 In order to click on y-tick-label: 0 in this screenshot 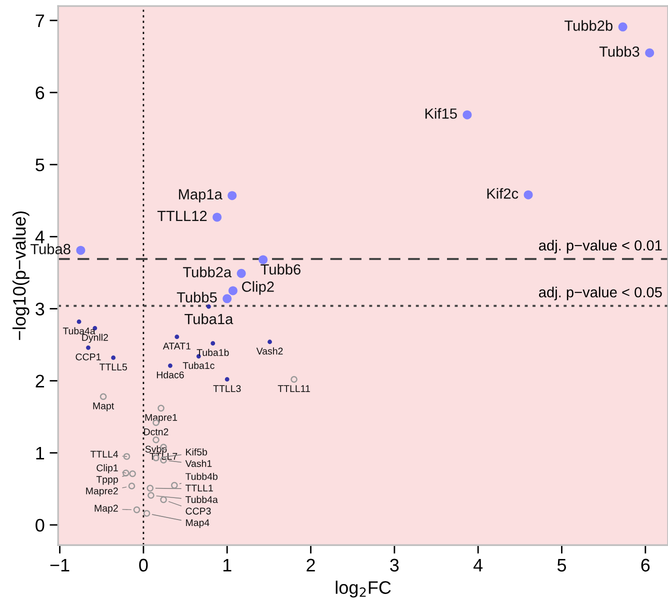, I will do `click(40, 525)`.